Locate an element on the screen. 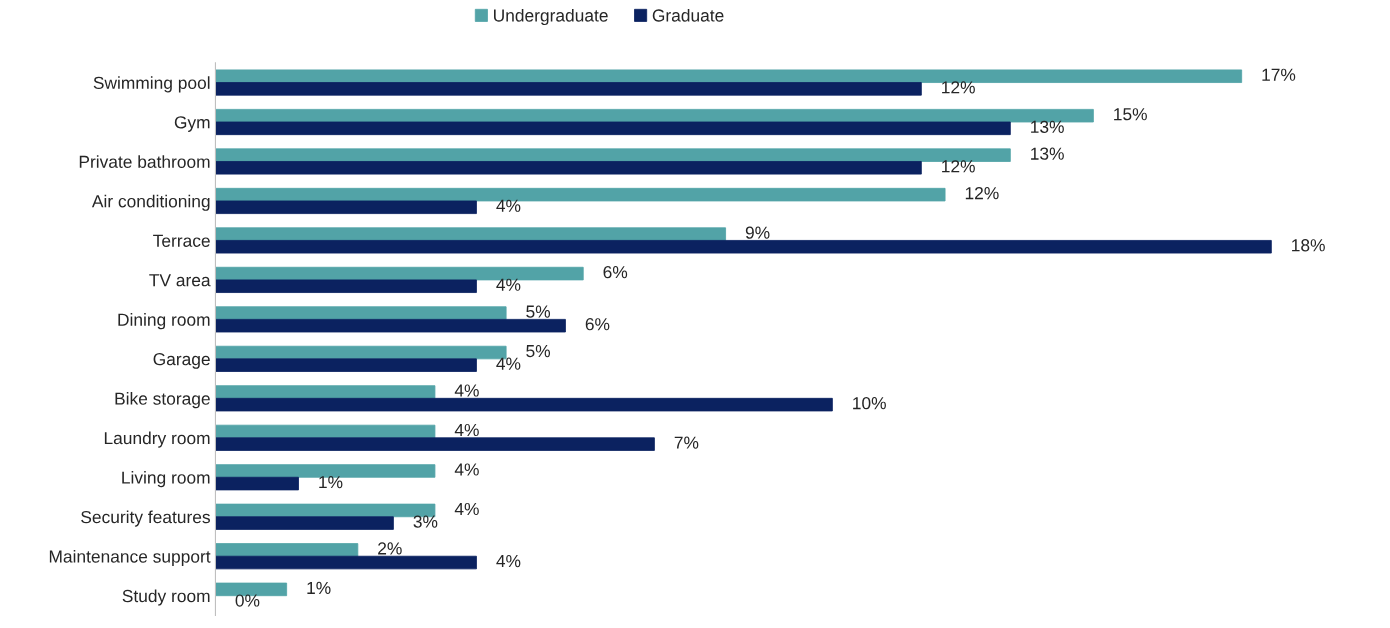 This screenshot has width=1390, height=628. y-tick-label: Garage is located at coordinates (181, 361).